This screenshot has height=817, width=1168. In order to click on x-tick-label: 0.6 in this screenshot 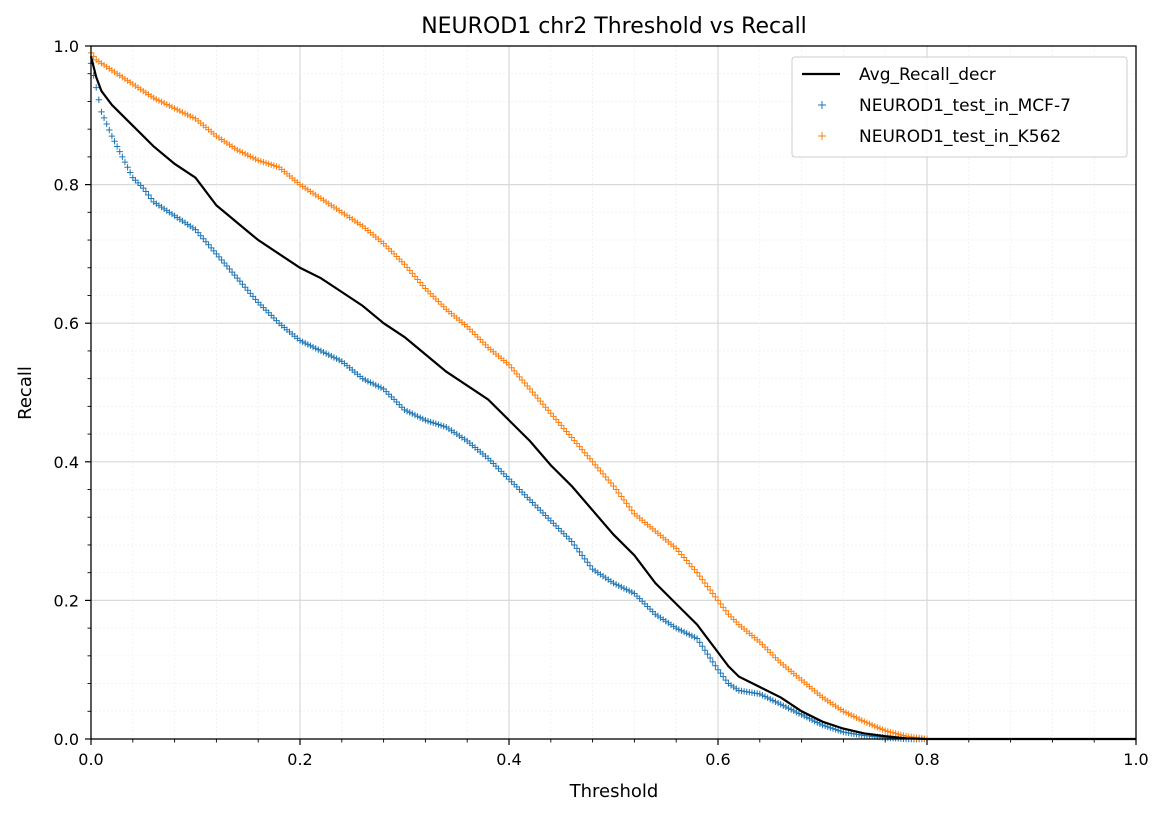, I will do `click(717, 759)`.